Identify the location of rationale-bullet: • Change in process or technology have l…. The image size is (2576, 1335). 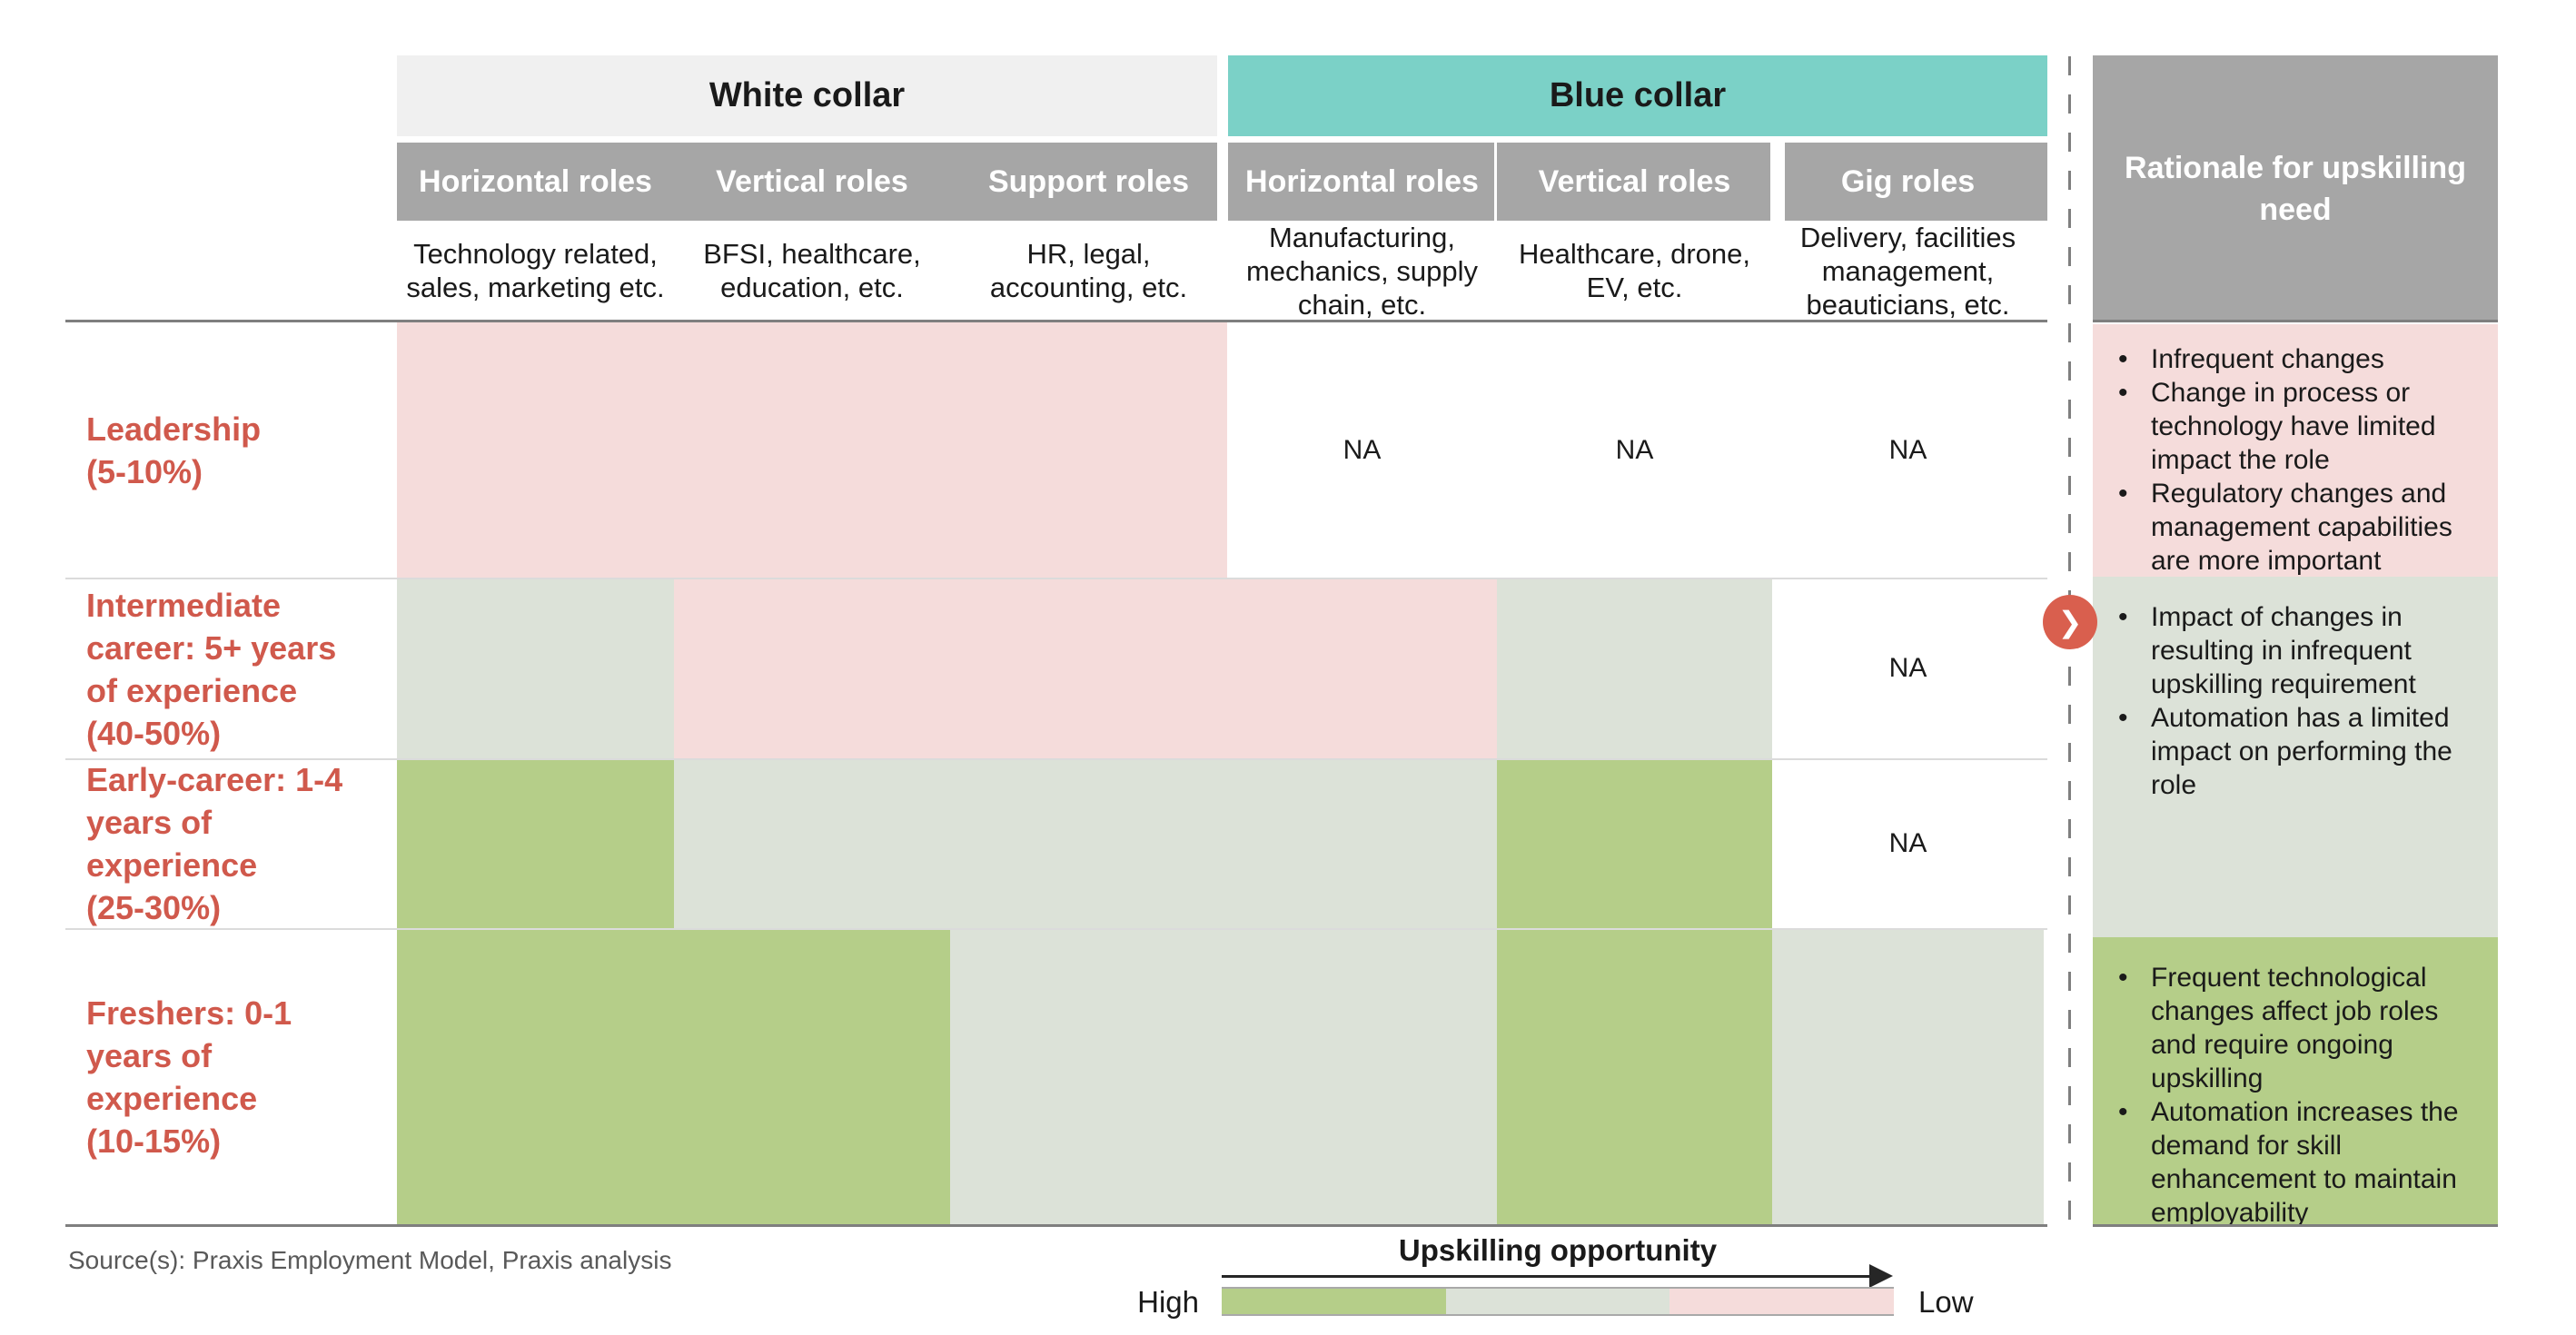
(2295, 426).